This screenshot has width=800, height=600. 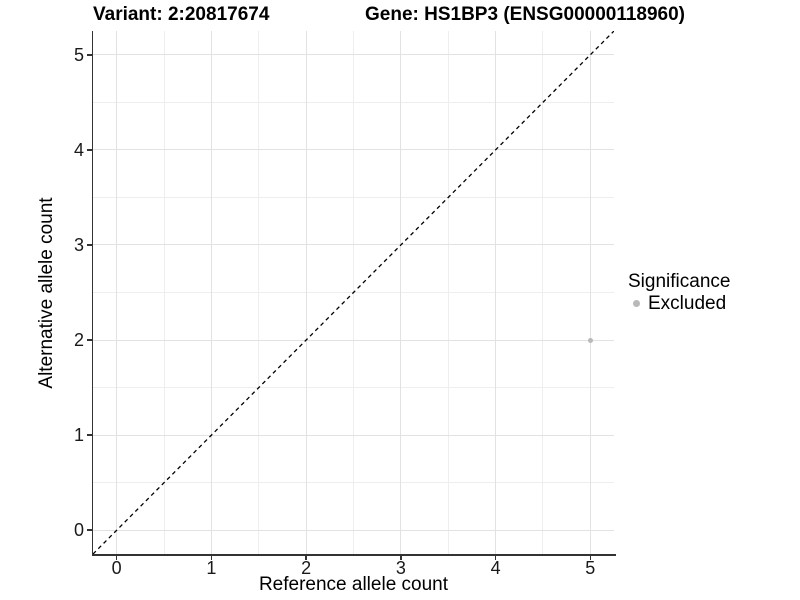 What do you see at coordinates (46, 293) in the screenshot?
I see `y-axis-title: Alternative allele count` at bounding box center [46, 293].